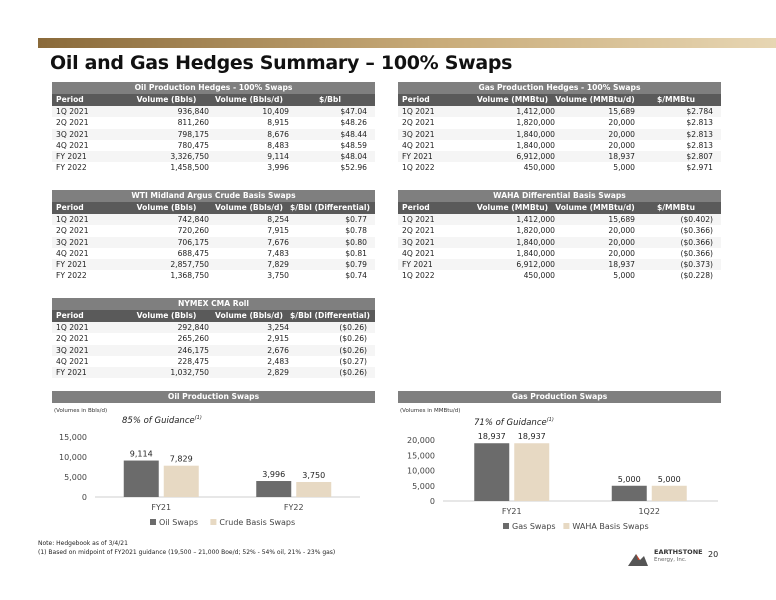 This screenshot has width=776, height=600. Describe the element at coordinates (559, 242) in the screenshot. I see `table-row: 3Q 2021 1,840,000 20,000 ($0.366)` at that location.